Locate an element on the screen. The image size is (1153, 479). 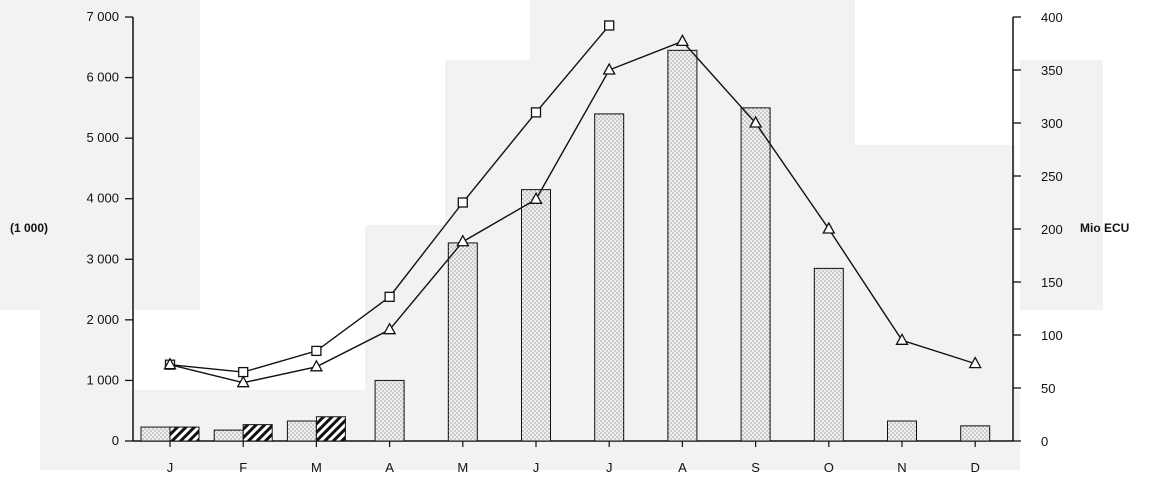
left-axis-label: (1 000) is located at coordinates (29, 228).